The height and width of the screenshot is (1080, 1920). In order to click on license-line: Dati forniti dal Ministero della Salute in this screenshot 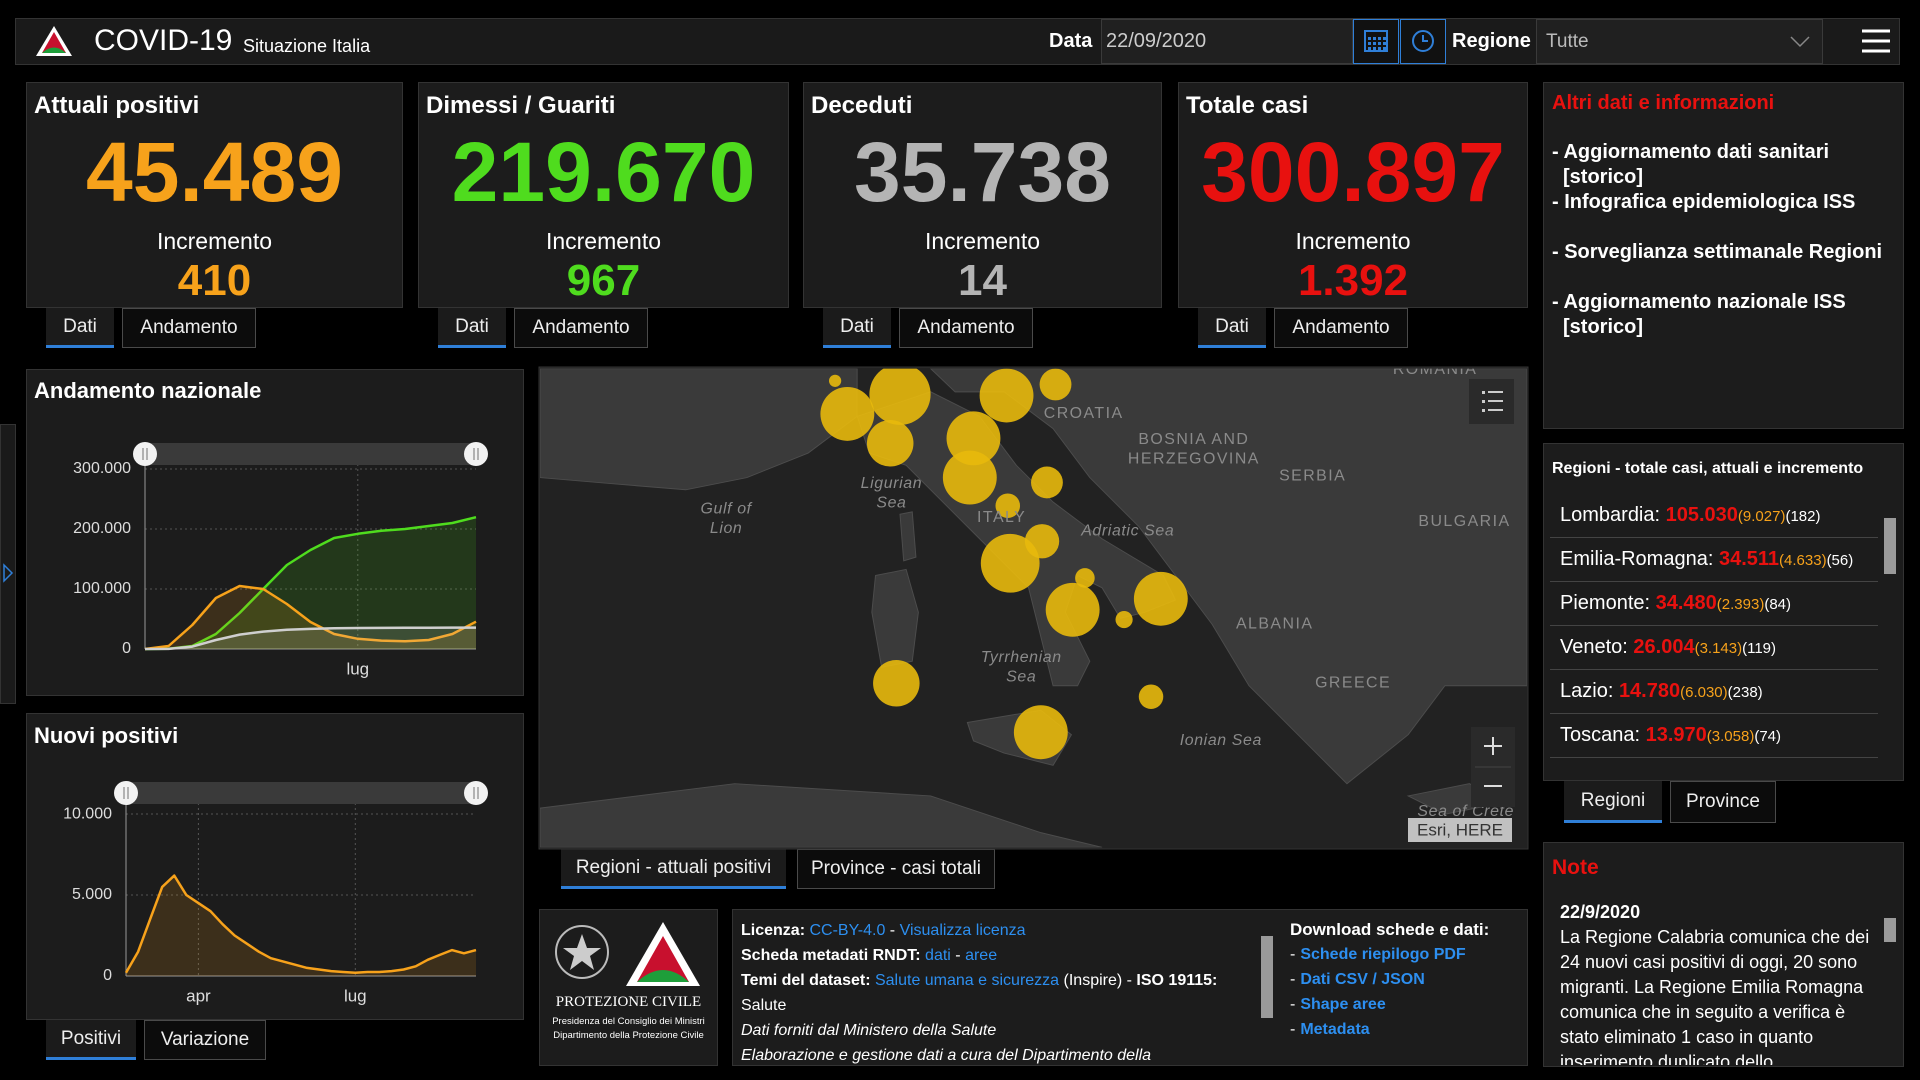, I will do `click(996, 1030)`.